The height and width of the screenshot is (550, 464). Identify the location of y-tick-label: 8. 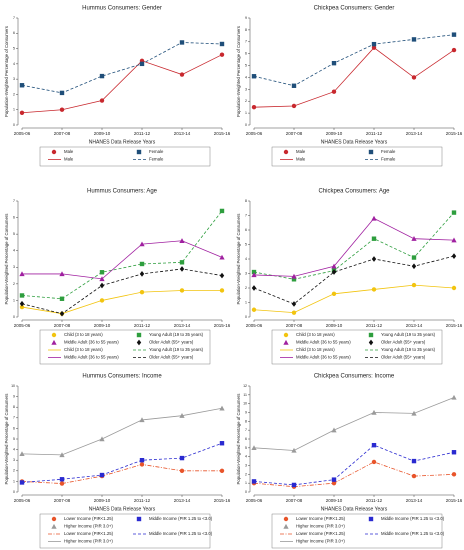
(246, 201).